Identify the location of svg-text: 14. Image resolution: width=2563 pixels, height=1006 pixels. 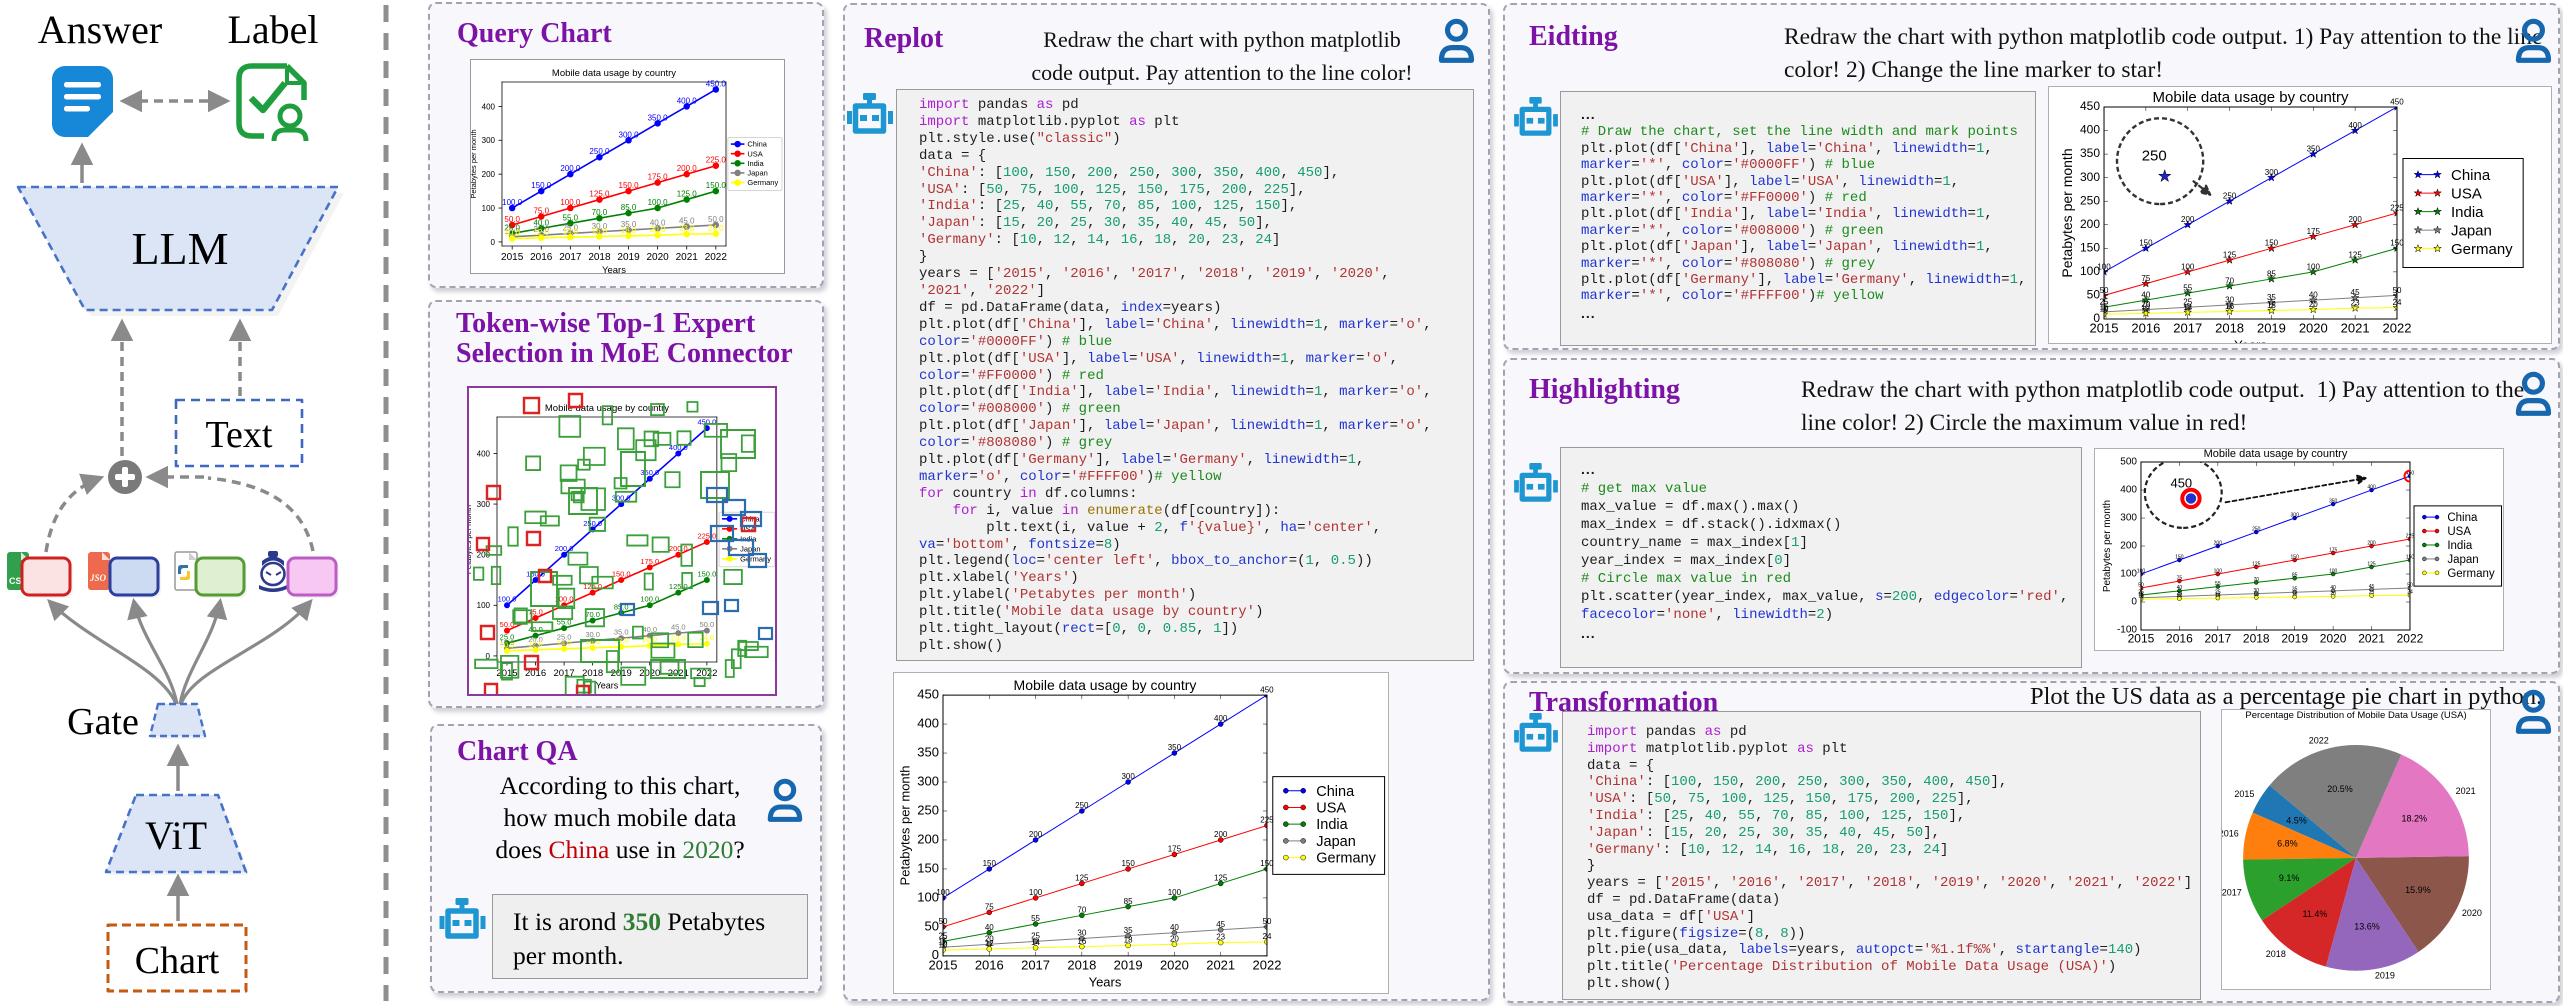
(2187, 307).